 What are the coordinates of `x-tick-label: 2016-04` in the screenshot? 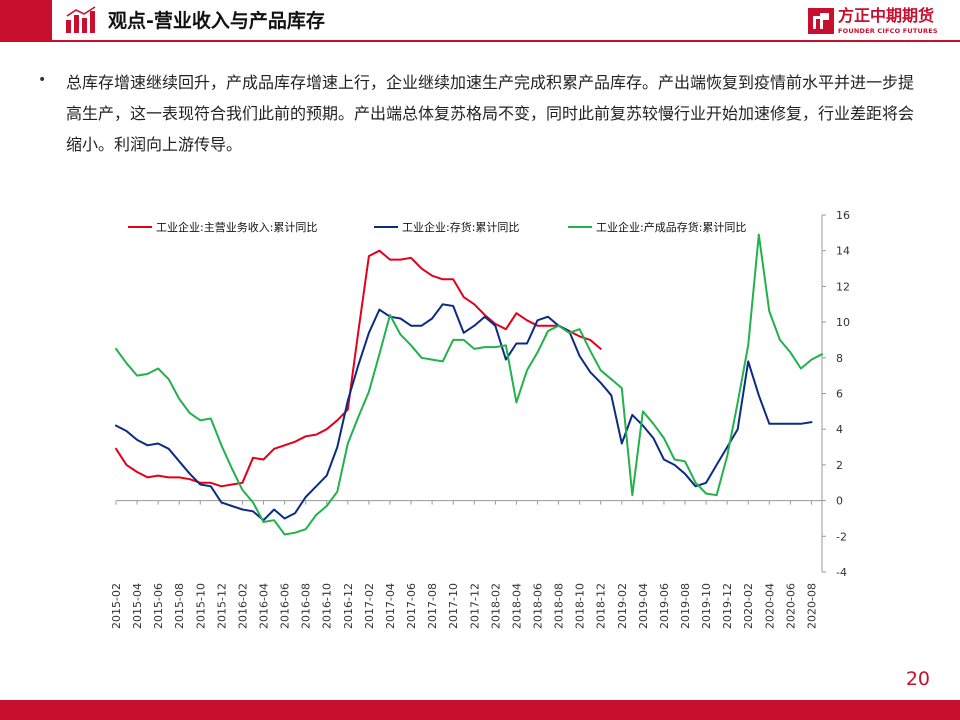 It's located at (264, 606).